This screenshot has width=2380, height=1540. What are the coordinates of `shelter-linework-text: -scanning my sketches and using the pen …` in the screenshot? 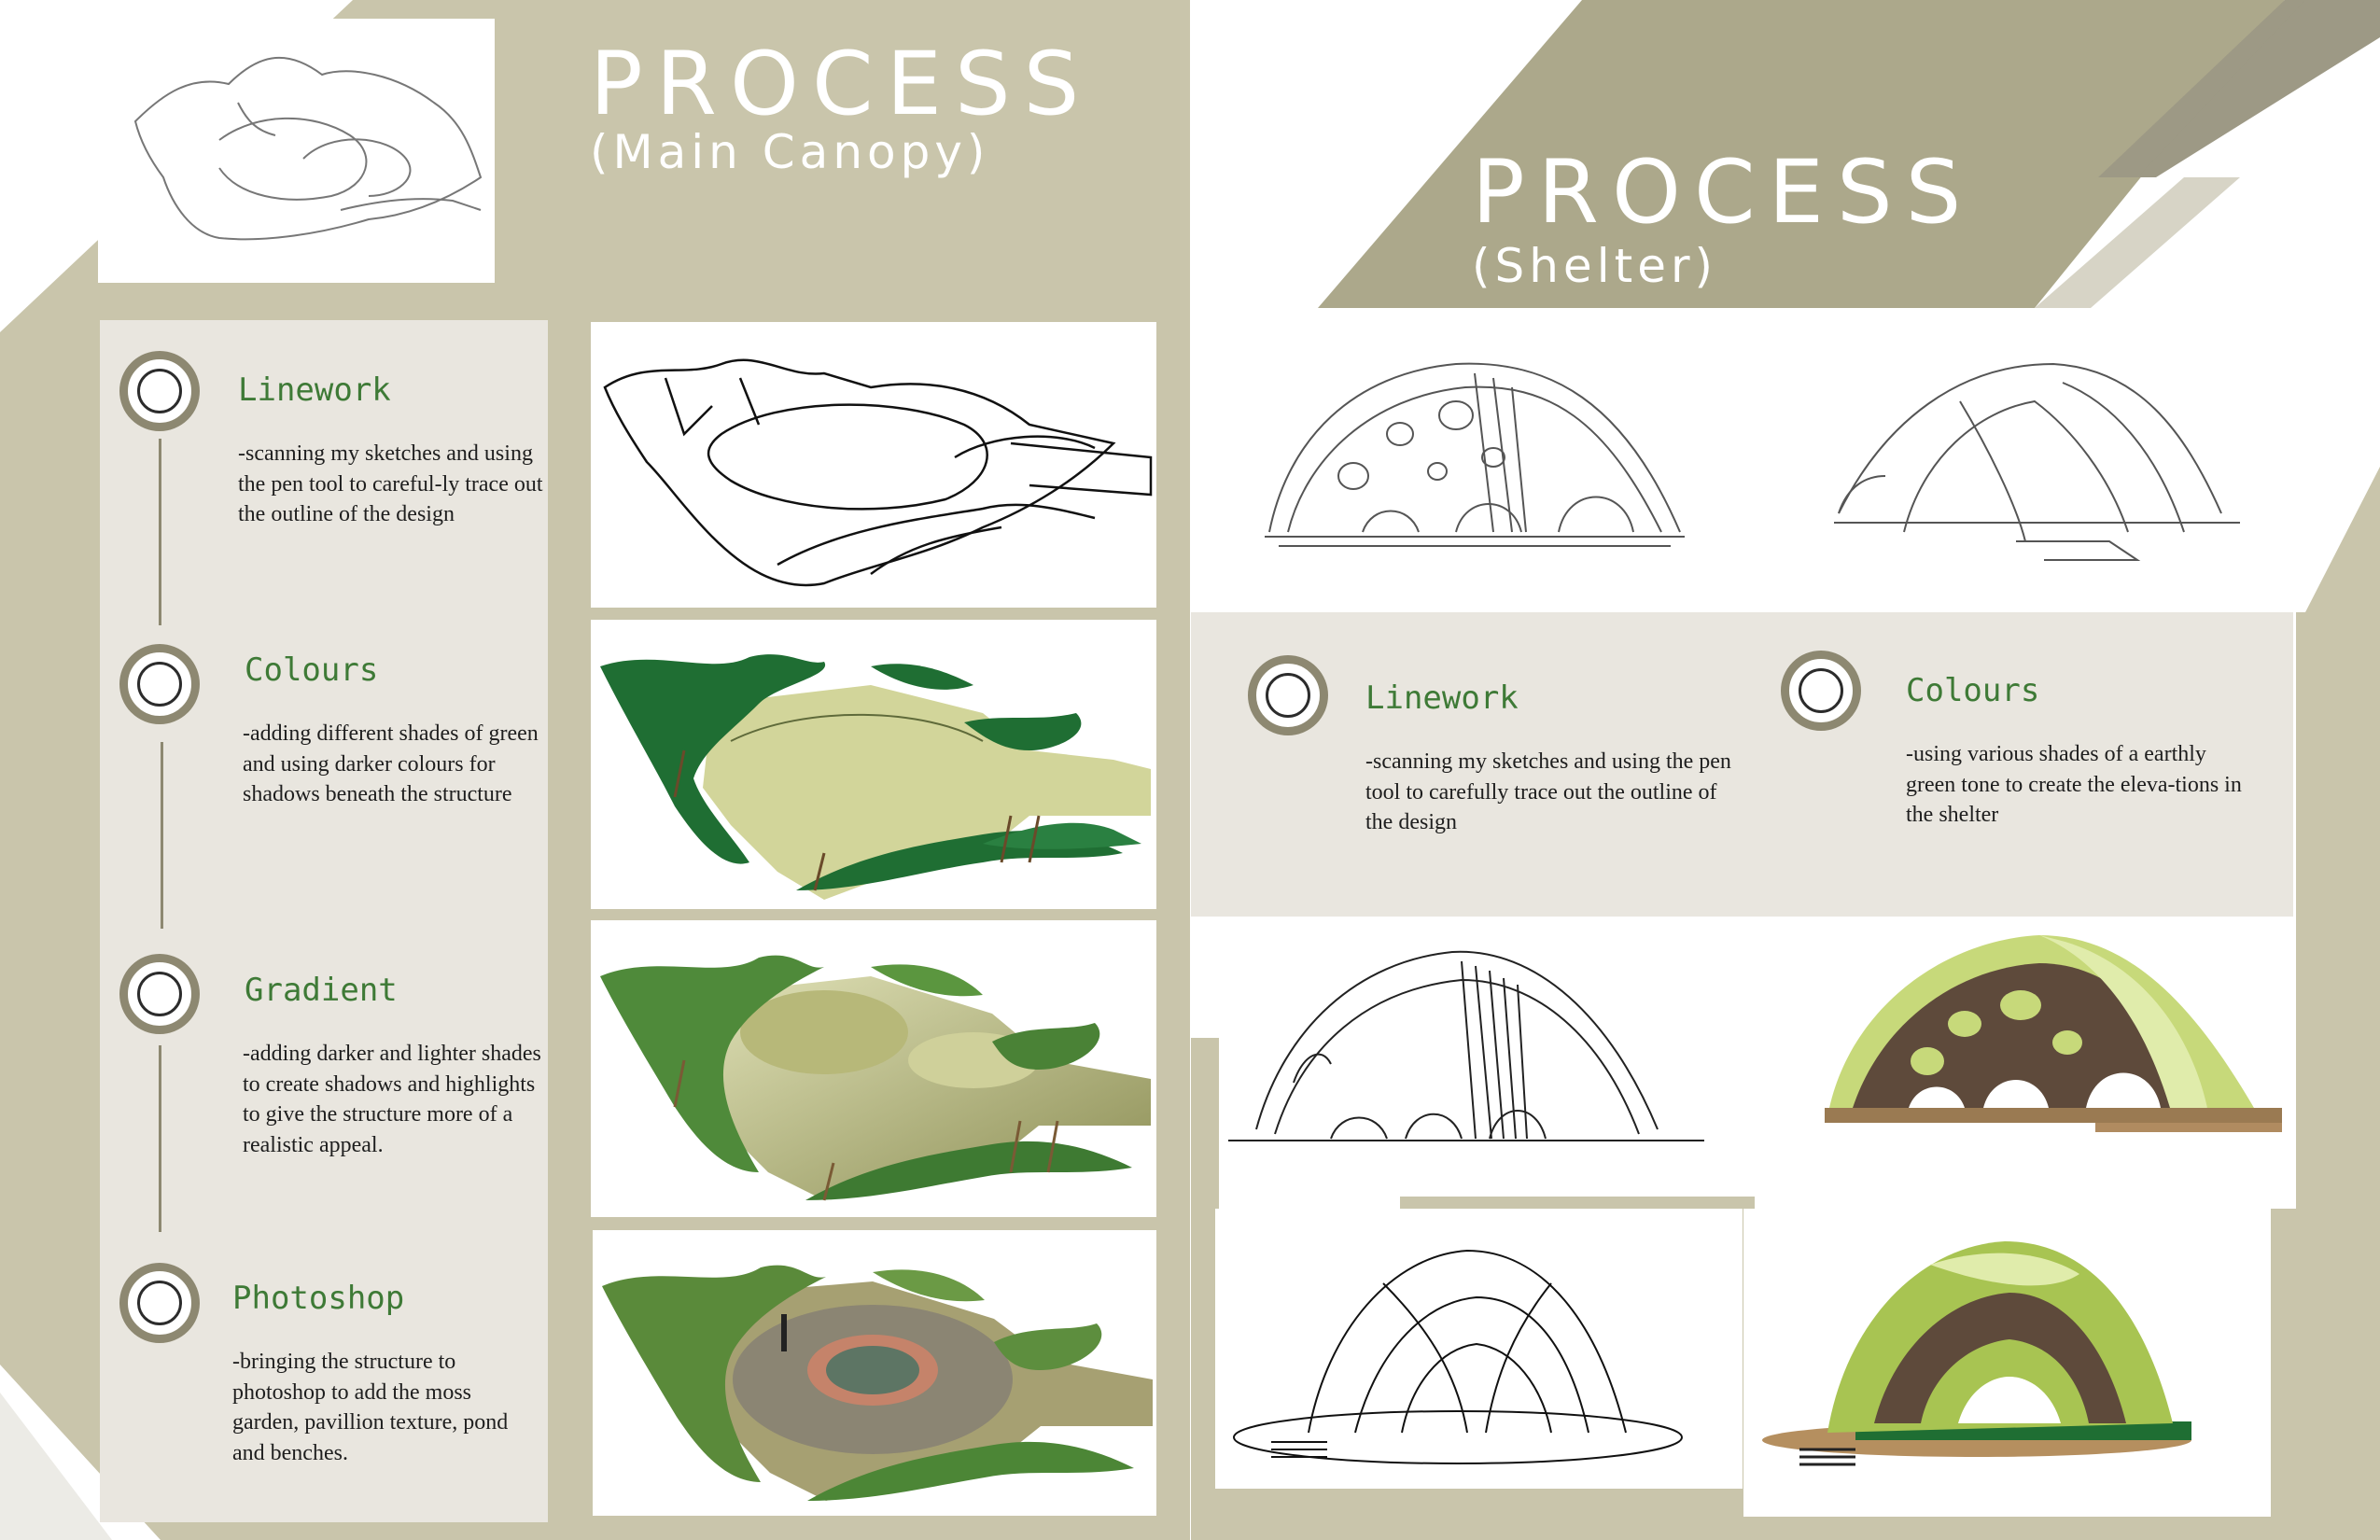 It's located at (1548, 791).